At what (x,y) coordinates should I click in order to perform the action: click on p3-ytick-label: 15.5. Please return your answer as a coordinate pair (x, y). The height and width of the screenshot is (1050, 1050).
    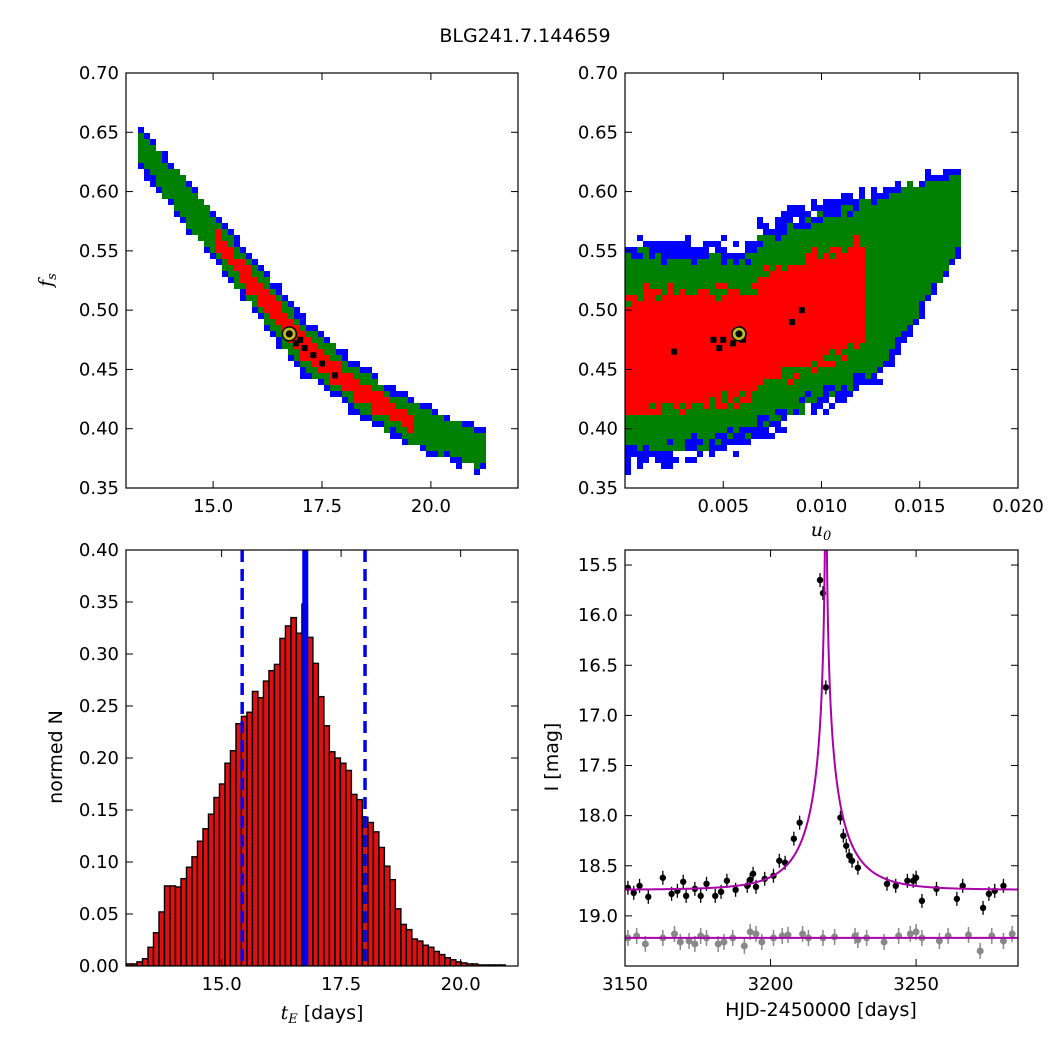
    Looking at the image, I should click on (598, 565).